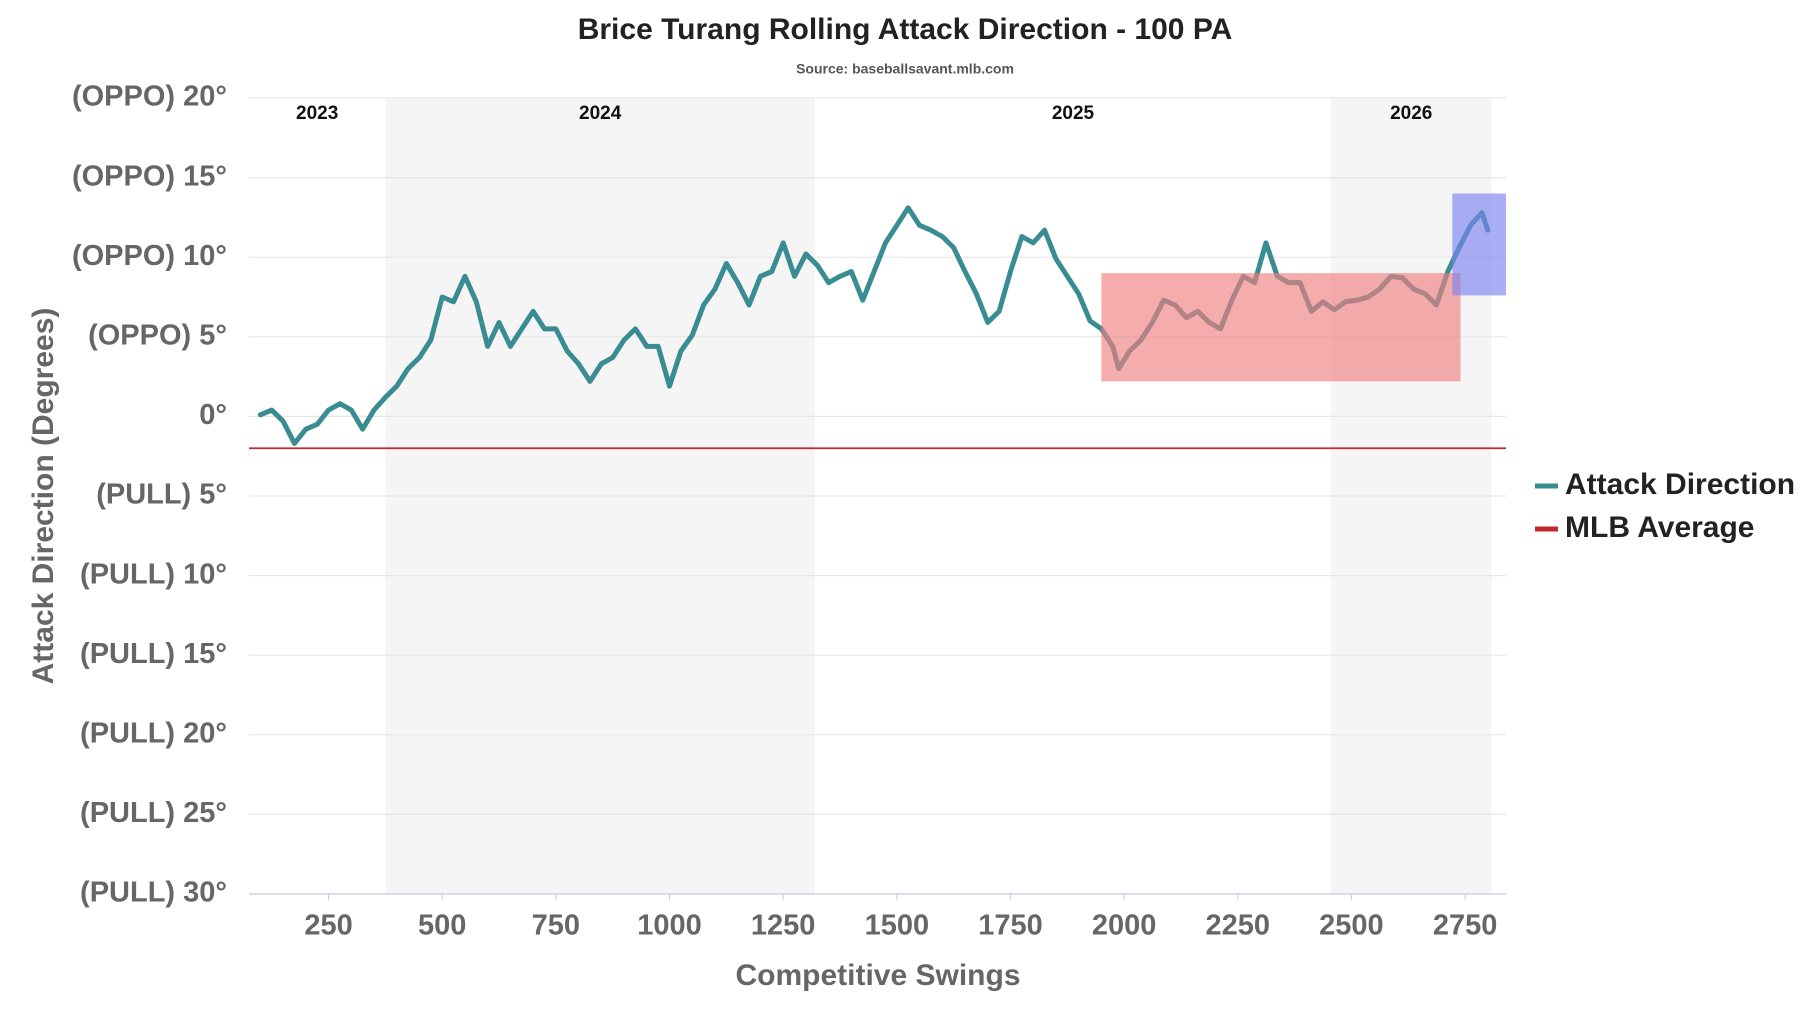  Describe the element at coordinates (1238, 926) in the screenshot. I see `x-tick-label: 2250` at that location.